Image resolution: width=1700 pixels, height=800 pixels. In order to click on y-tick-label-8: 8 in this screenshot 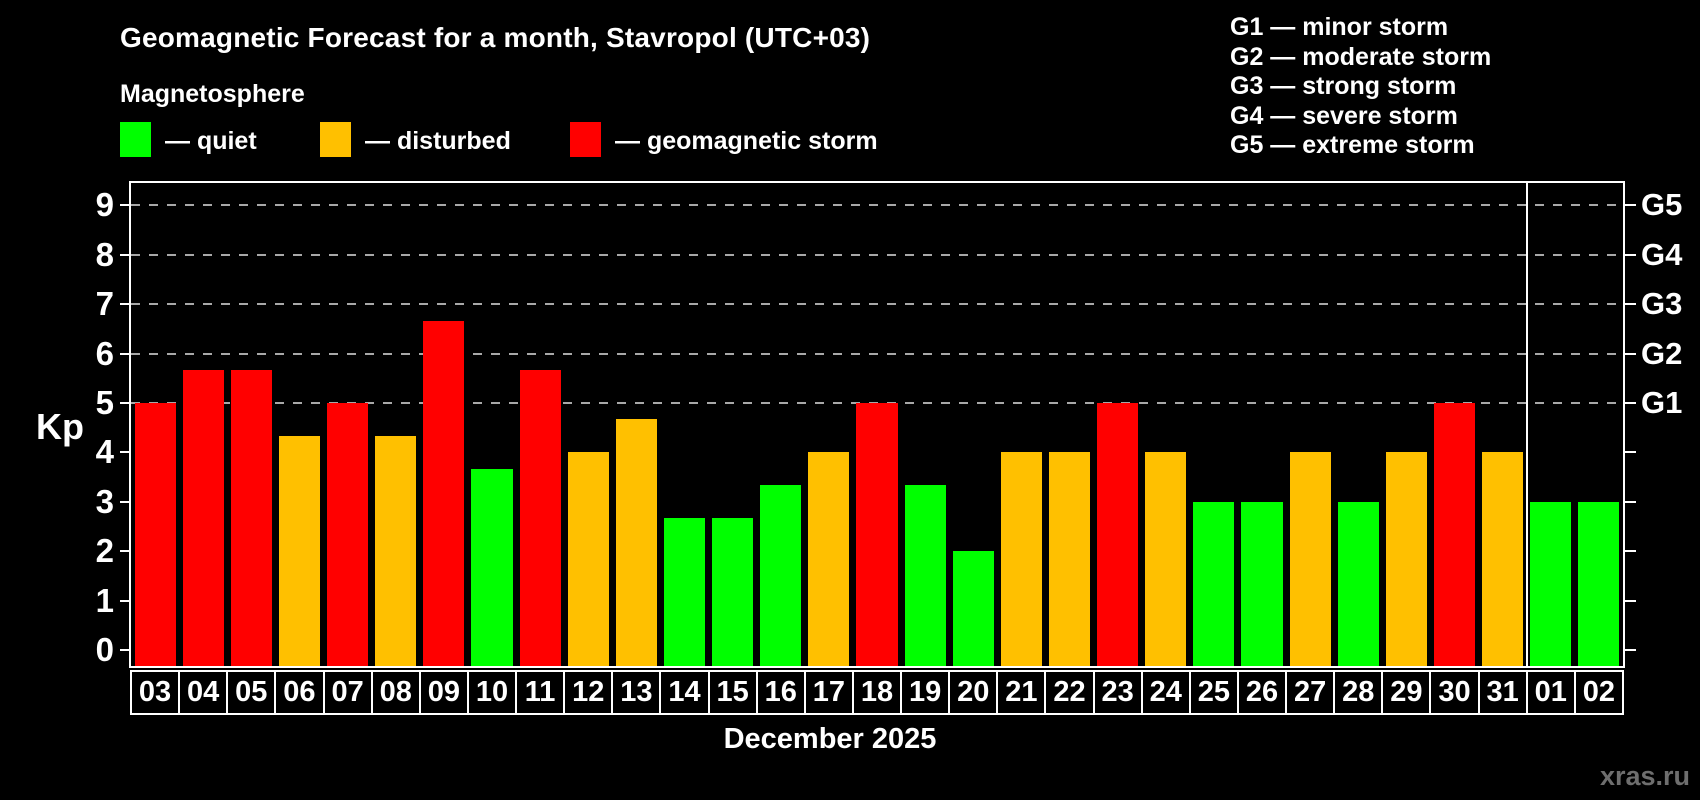, I will do `click(104, 254)`.